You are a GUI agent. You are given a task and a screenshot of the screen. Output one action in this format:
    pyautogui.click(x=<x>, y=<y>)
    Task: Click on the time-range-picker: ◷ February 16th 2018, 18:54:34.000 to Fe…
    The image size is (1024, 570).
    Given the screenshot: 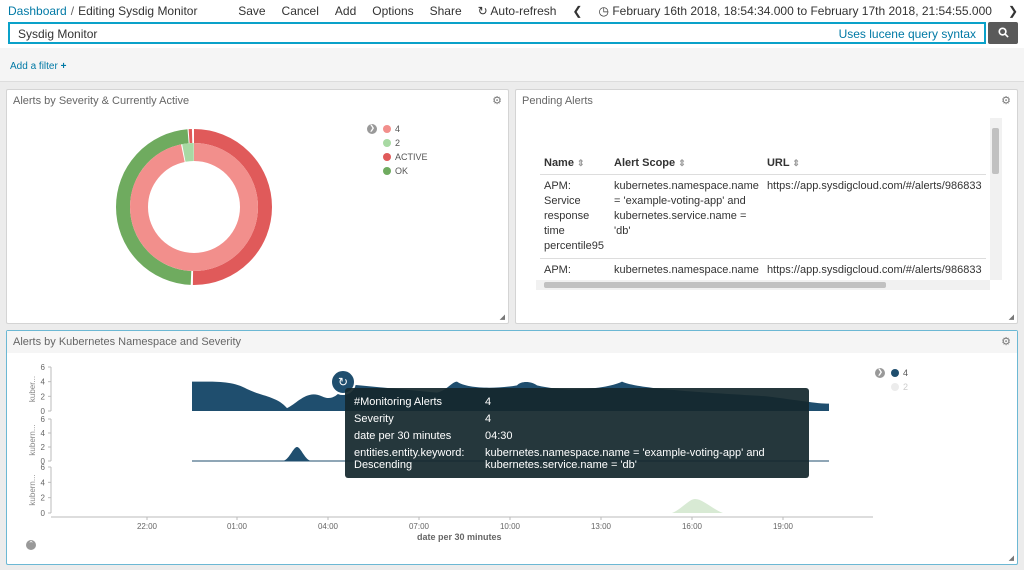 What is the action you would take?
    pyautogui.click(x=794, y=11)
    